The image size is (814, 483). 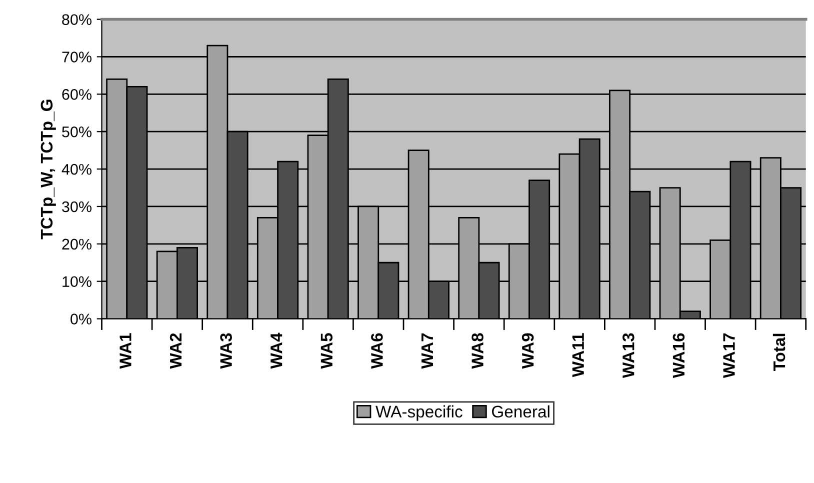 What do you see at coordinates (729, 355) in the screenshot?
I see `x-tick-label: WA17` at bounding box center [729, 355].